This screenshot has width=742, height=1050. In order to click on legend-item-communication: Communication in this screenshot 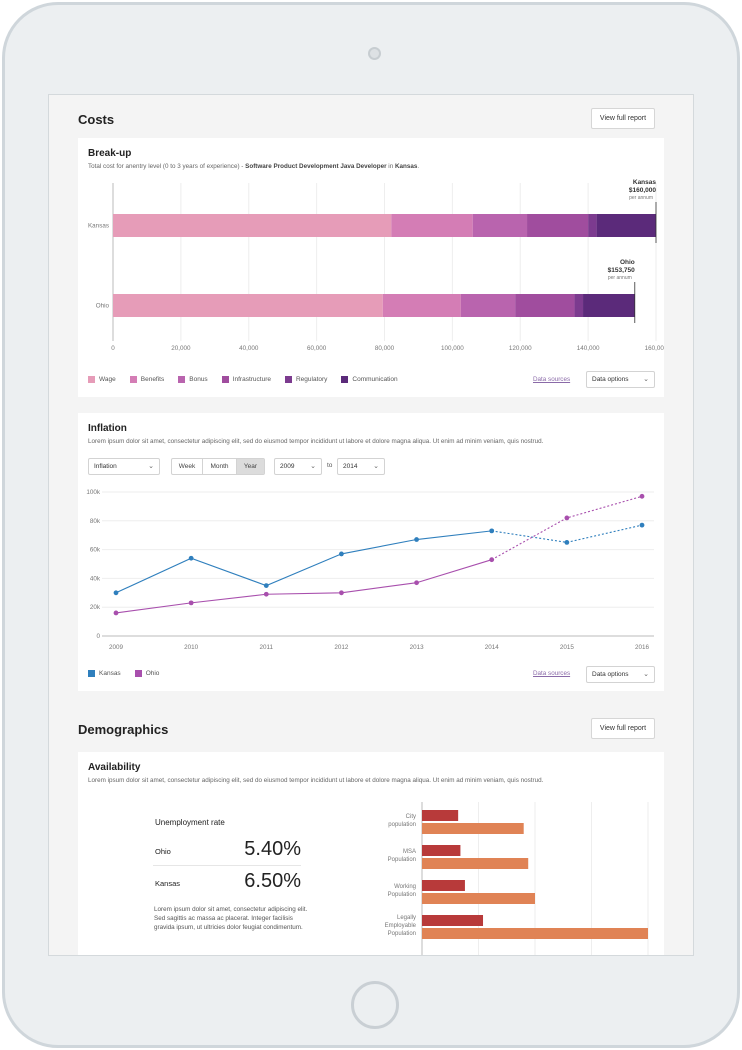, I will do `click(369, 379)`.